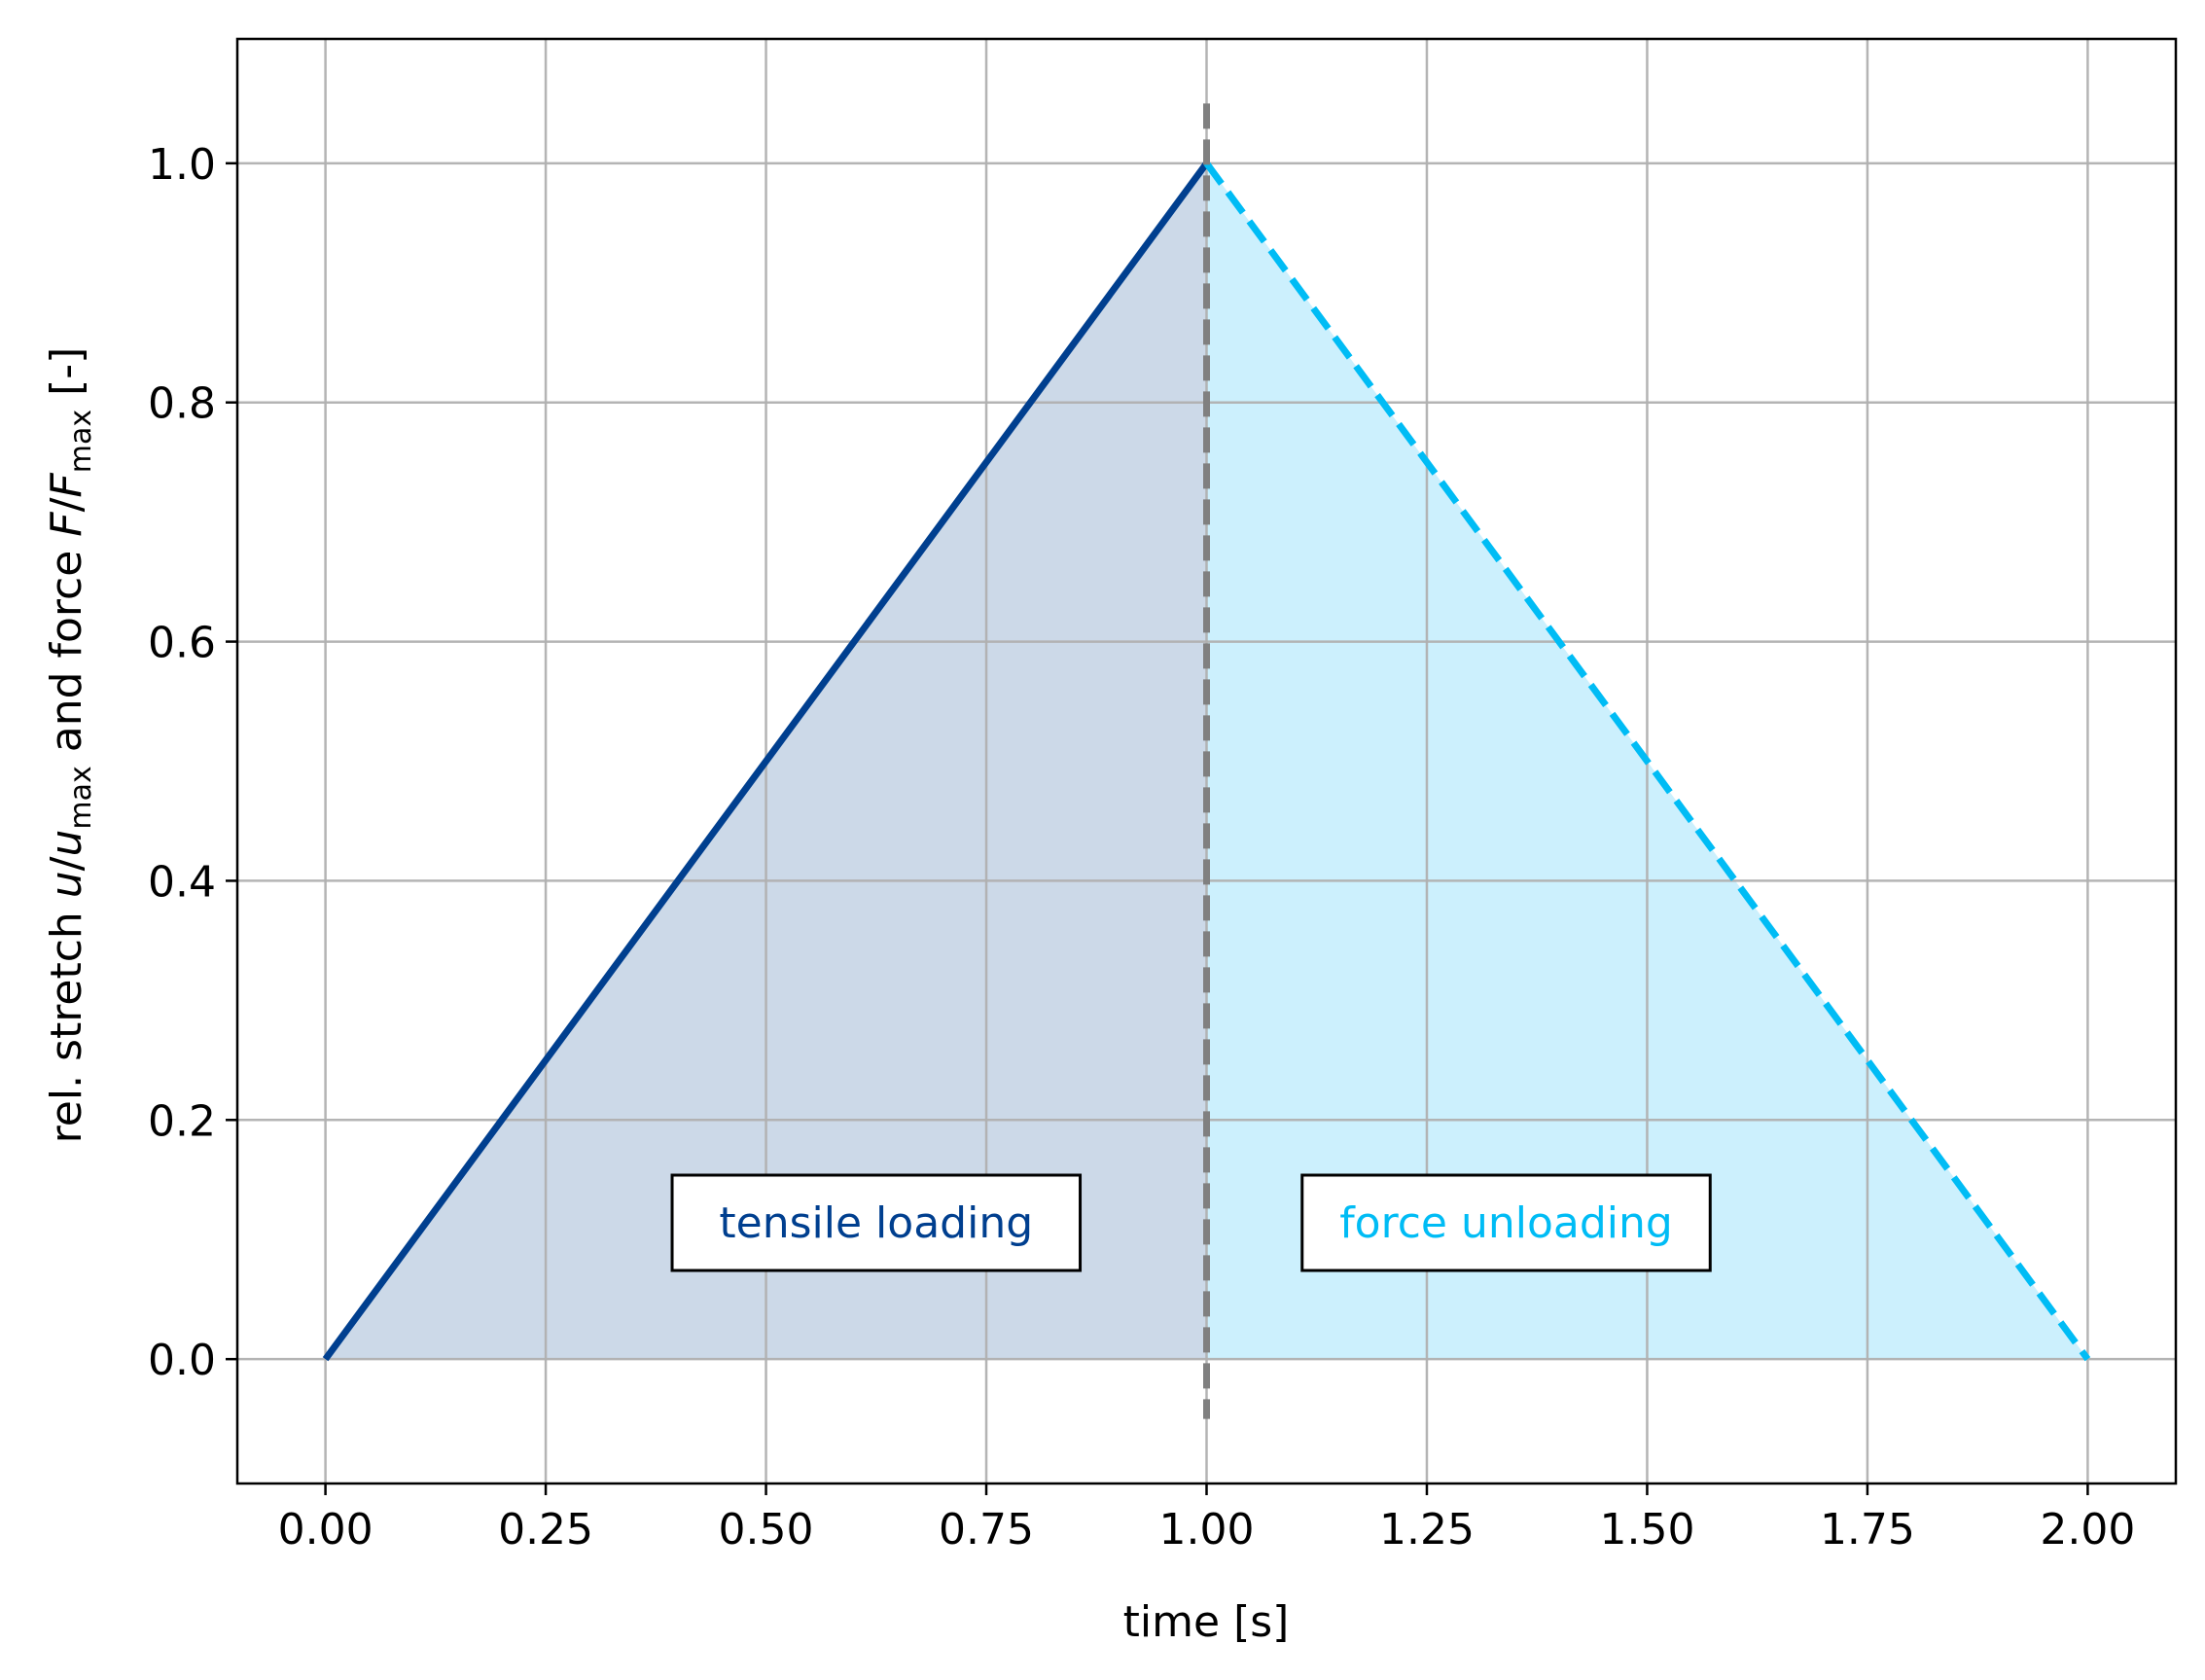 The width and height of the screenshot is (2205, 1680). Describe the element at coordinates (987, 1530) in the screenshot. I see `x-tick-label-3: 0.75` at that location.